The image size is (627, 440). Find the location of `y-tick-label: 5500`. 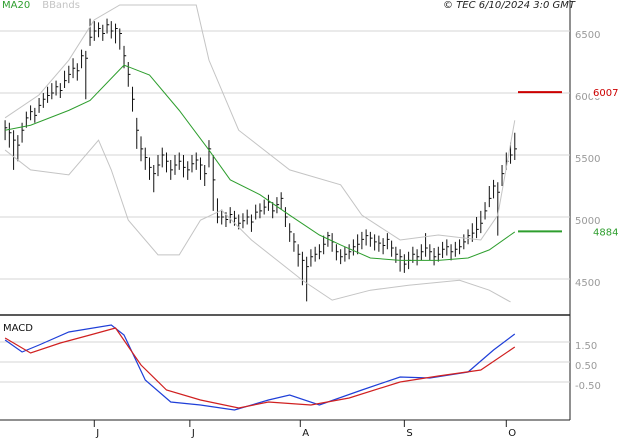

y-tick-label: 5500 is located at coordinates (587, 159).